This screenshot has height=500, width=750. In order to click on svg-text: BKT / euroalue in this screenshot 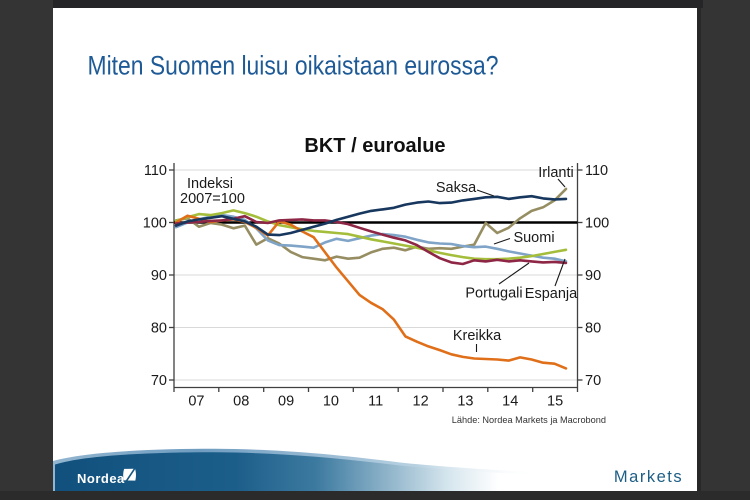, I will do `click(374, 146)`.